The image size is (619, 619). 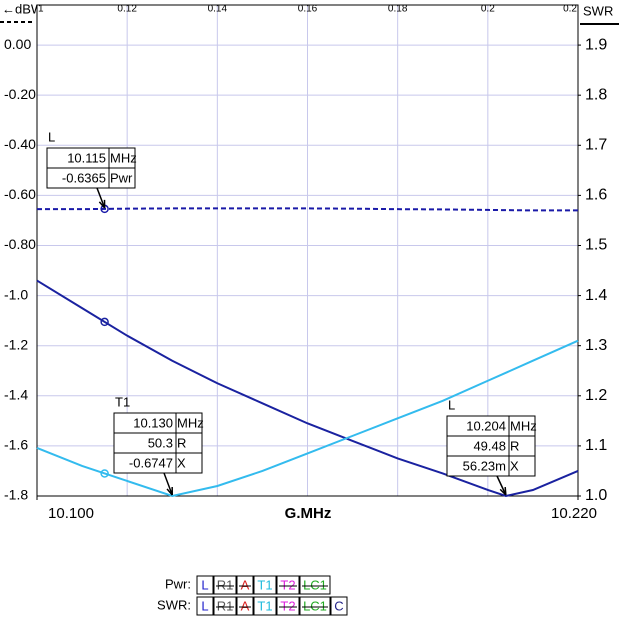 I want to click on marker-text: 50.3, so click(x=160, y=442).